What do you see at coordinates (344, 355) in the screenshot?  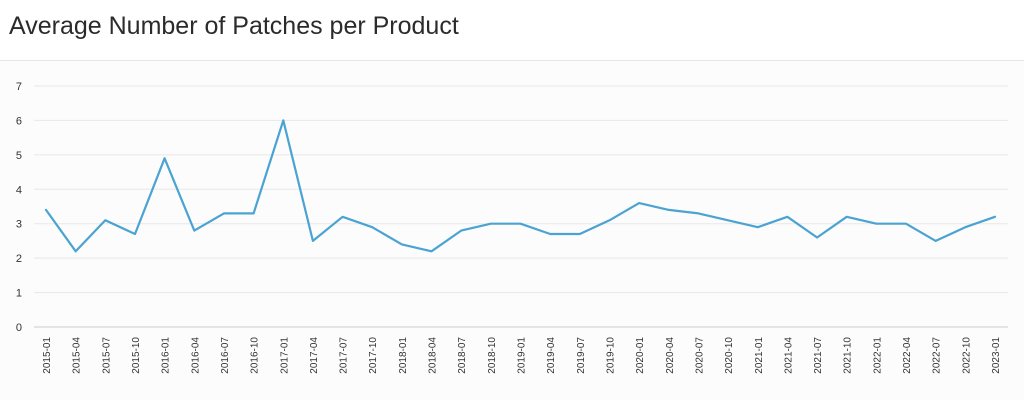 I see `x-tick-label: 2017-07` at bounding box center [344, 355].